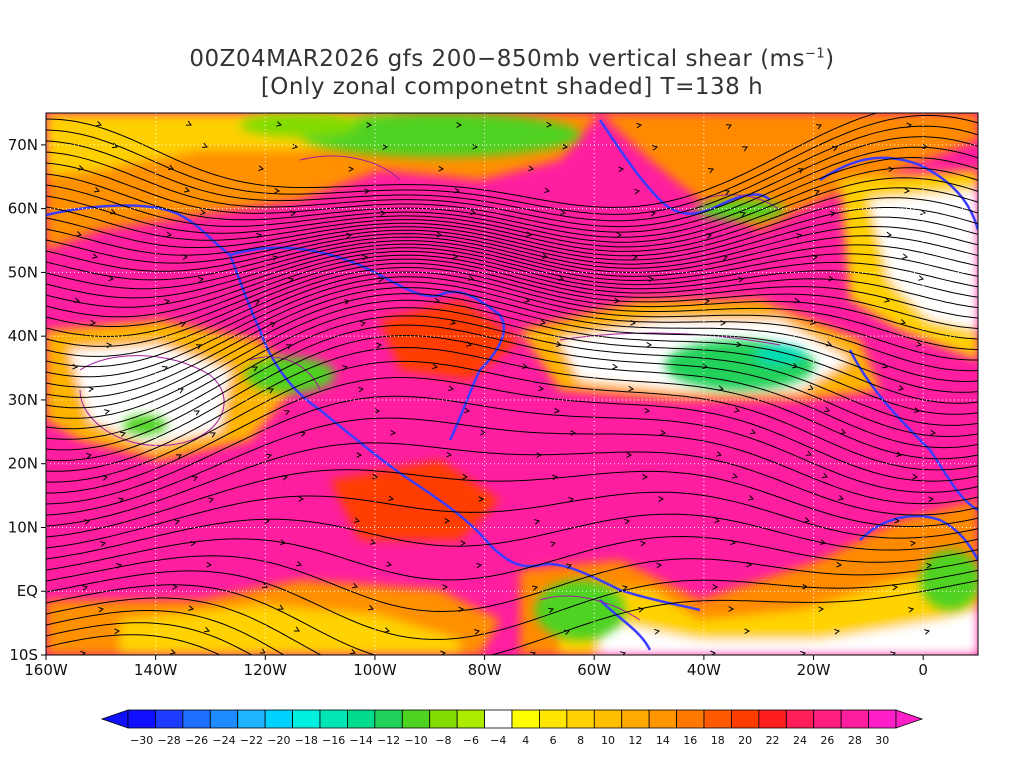 This screenshot has height=768, width=1024. I want to click on colorbar-label: 10, so click(608, 740).